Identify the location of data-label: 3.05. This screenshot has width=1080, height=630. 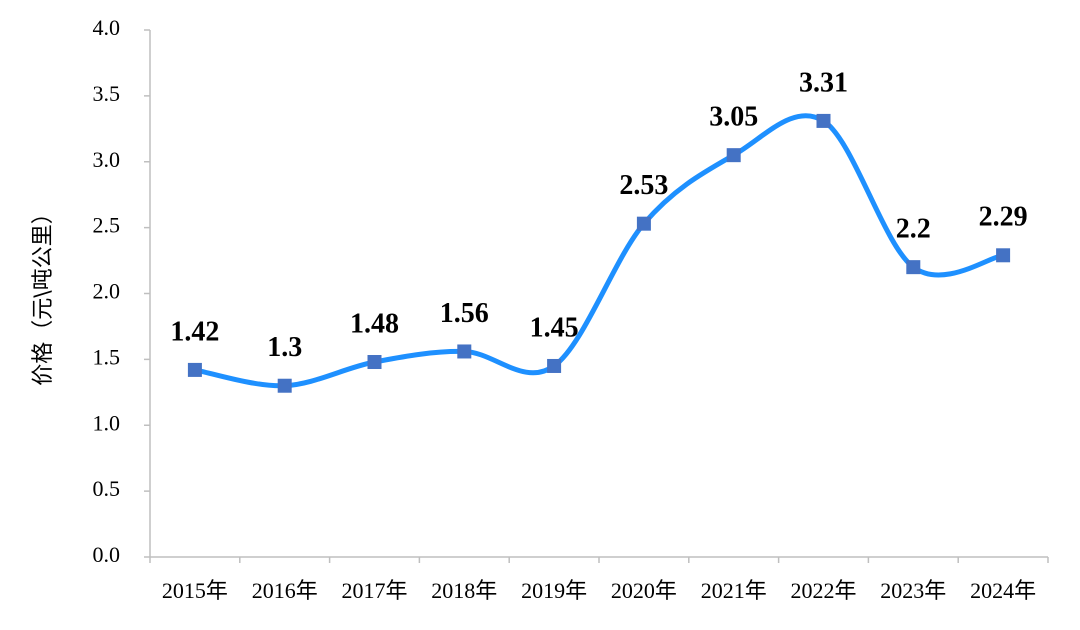
(733, 117).